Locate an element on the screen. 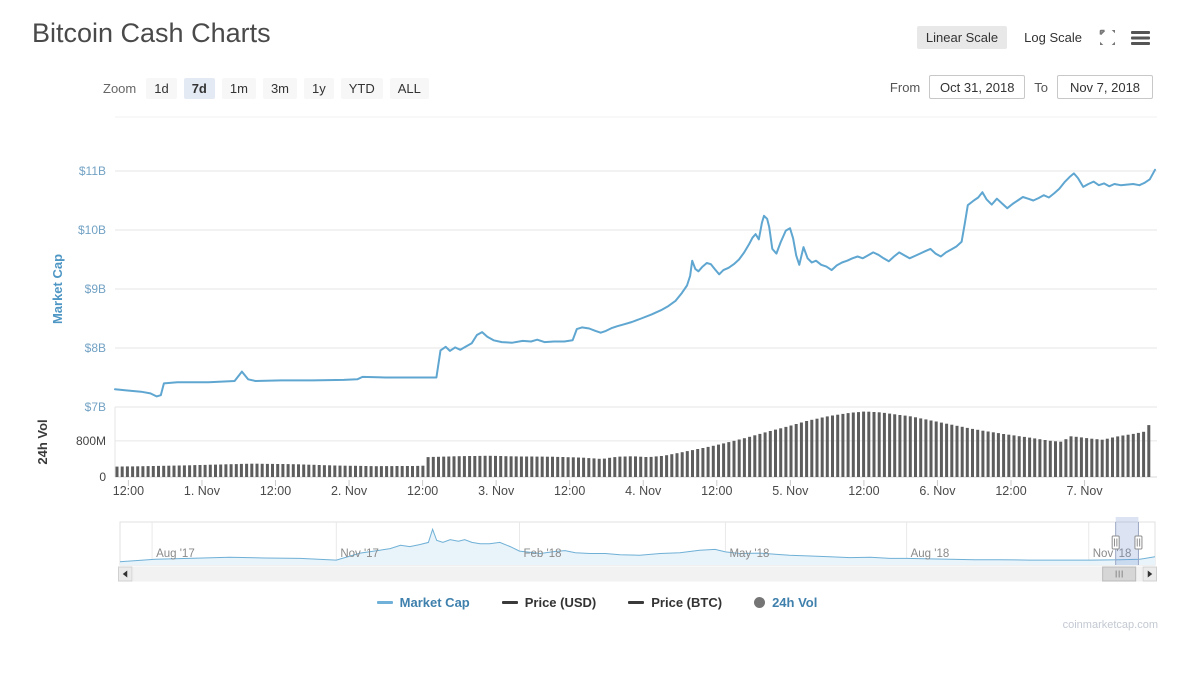 The image size is (1194, 683). x-axis-label: 5. Nov is located at coordinates (790, 491).